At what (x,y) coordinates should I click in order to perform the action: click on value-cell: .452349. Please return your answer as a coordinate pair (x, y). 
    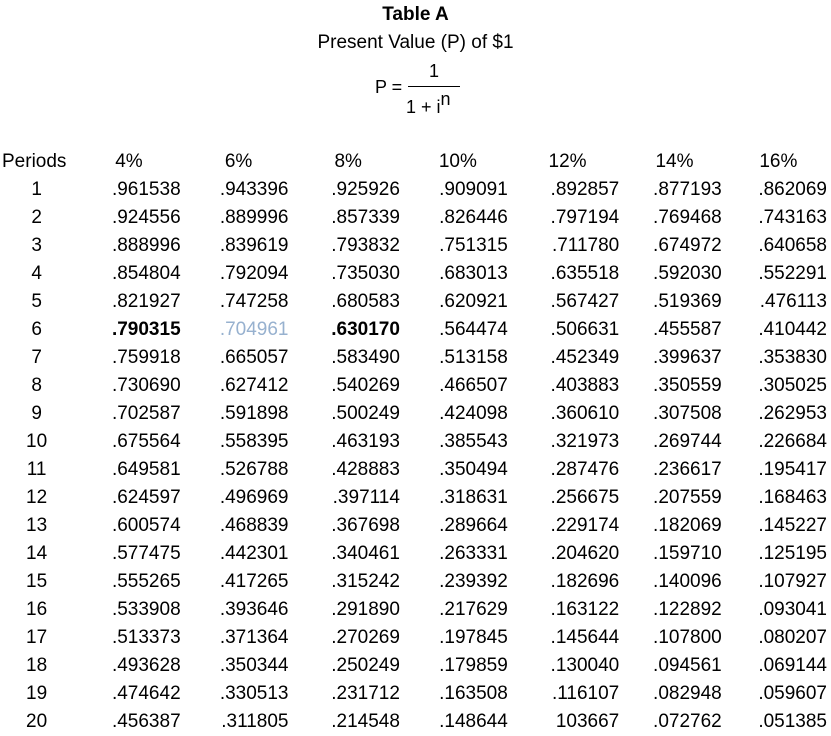
    Looking at the image, I should click on (585, 357).